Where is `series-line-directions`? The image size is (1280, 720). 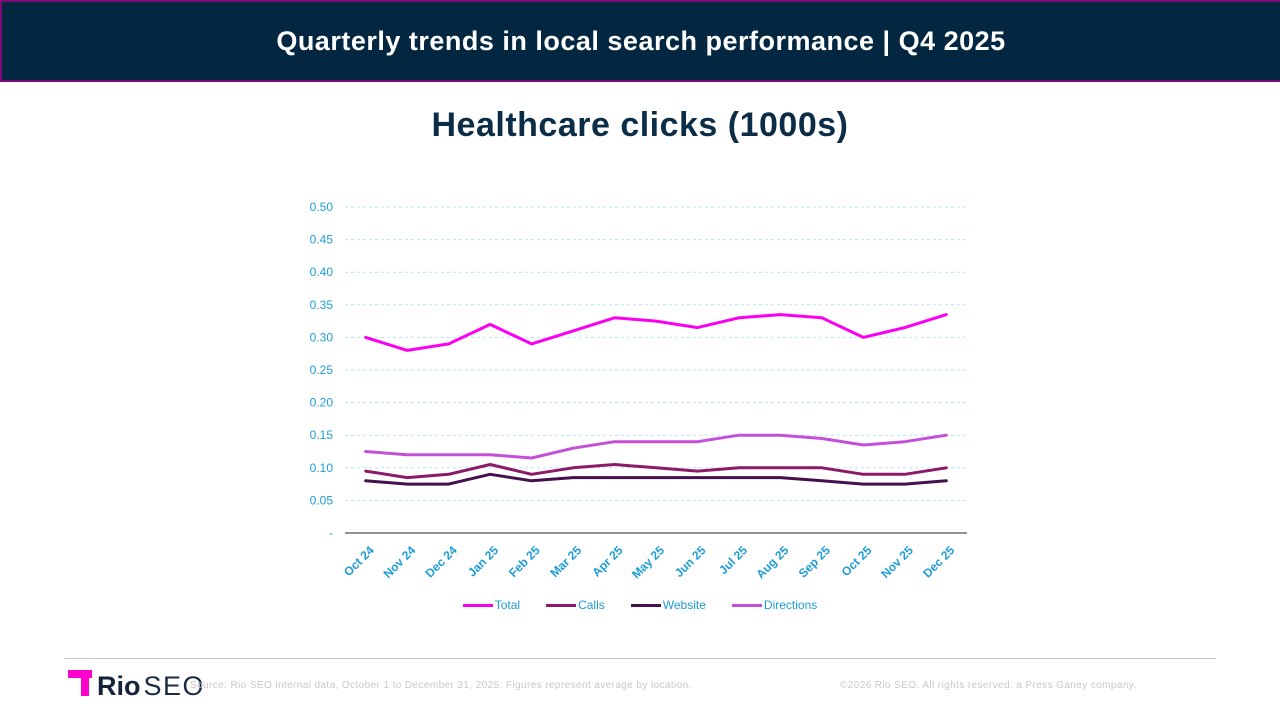
series-line-directions is located at coordinates (656, 446).